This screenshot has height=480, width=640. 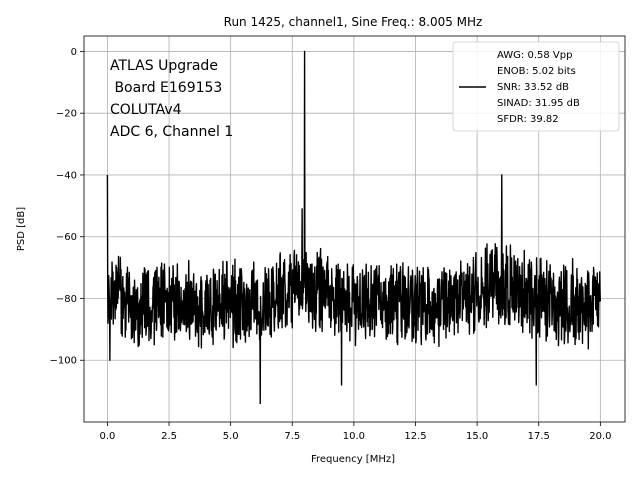 What do you see at coordinates (66, 114) in the screenshot?
I see `y-tick-label: −20` at bounding box center [66, 114].